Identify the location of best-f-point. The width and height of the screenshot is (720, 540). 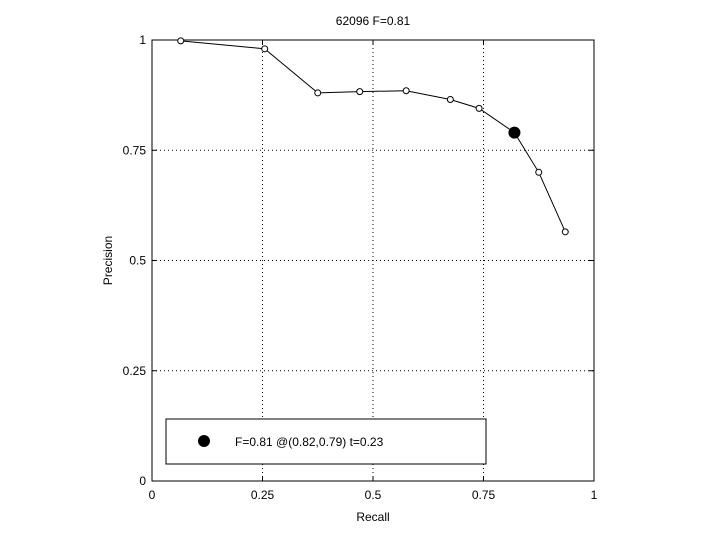
(514, 132).